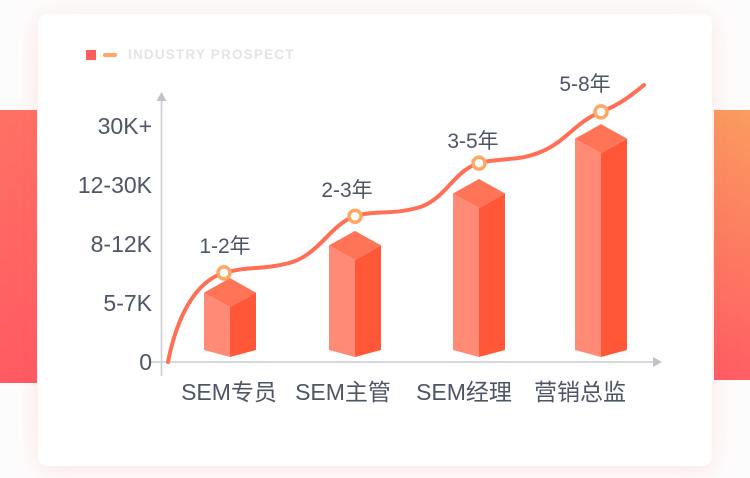 Image resolution: width=750 pixels, height=478 pixels. I want to click on experience-label: 1-2年, so click(224, 246).